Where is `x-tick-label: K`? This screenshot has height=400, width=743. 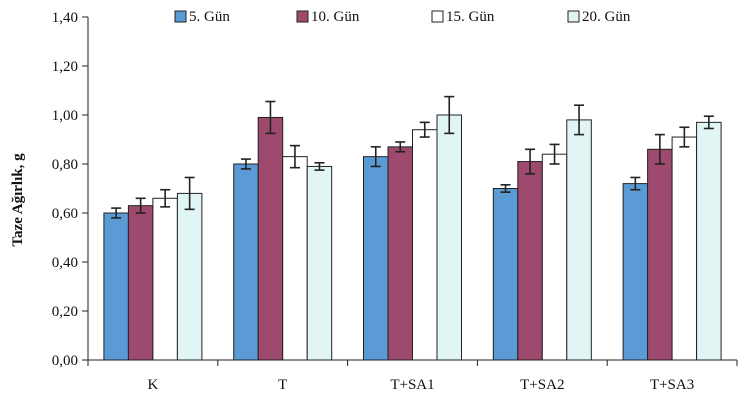 x-tick-label: K is located at coordinates (152, 385).